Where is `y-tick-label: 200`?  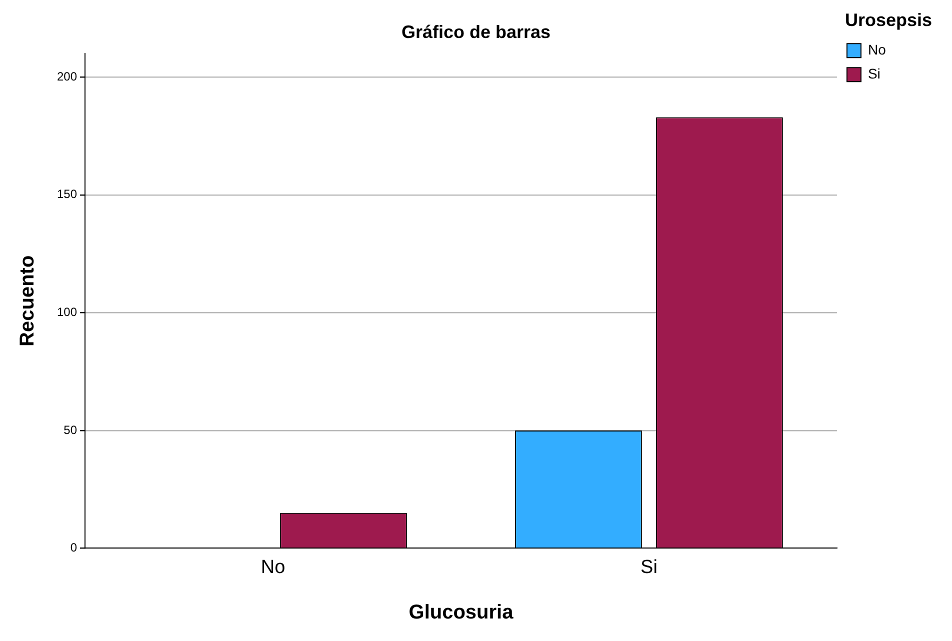 y-tick-label: 200 is located at coordinates (67, 76).